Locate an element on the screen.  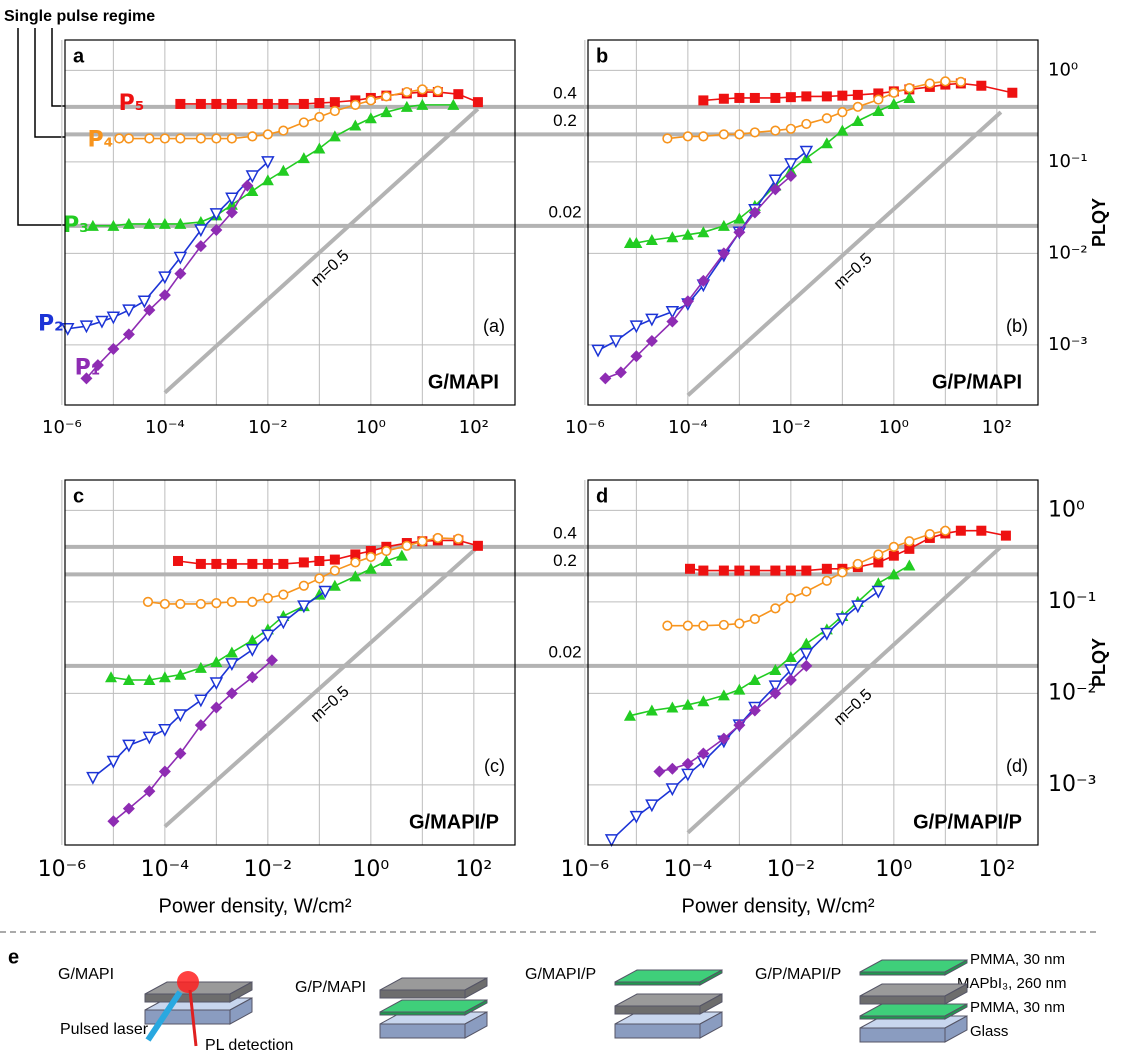
reference-label: 0.02 is located at coordinates (564, 651).